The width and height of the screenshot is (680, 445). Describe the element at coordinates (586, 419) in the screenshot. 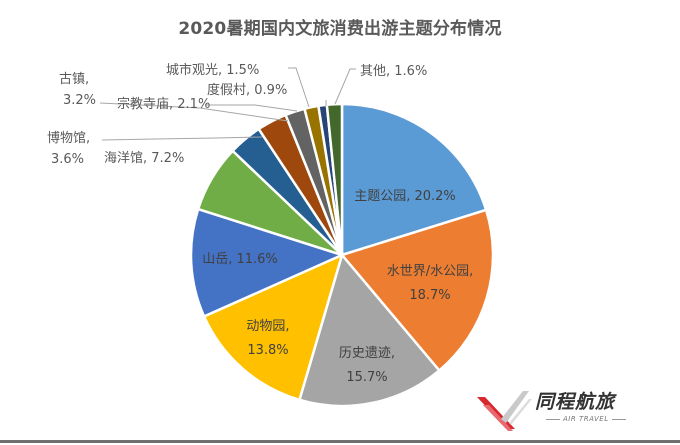

I see `brand-name-en: AIR TRAVEL` at that location.